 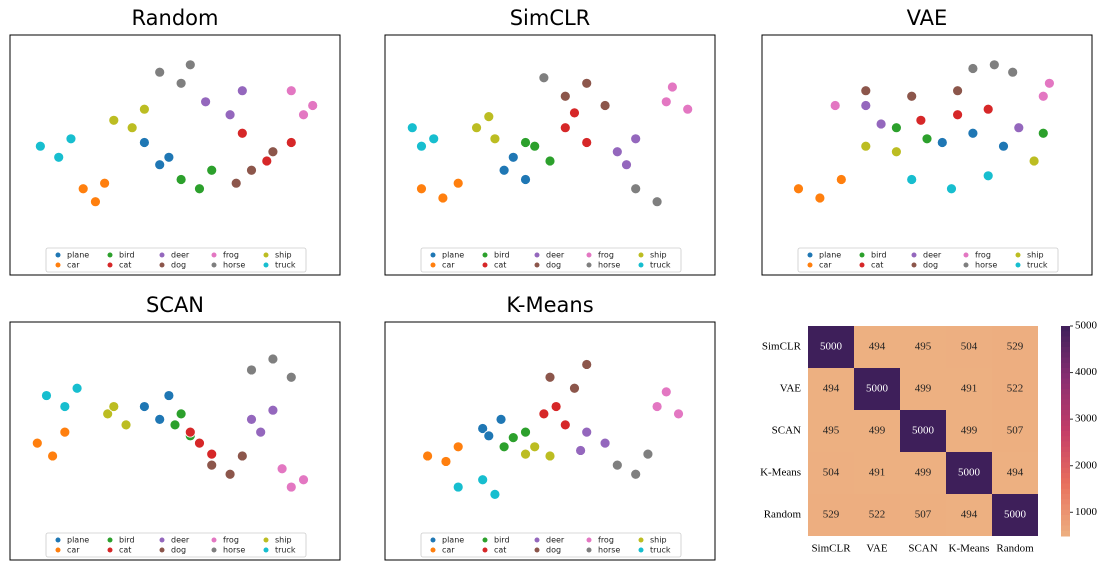 I want to click on colorbar-tick-label: 5000, so click(x=1086, y=326).